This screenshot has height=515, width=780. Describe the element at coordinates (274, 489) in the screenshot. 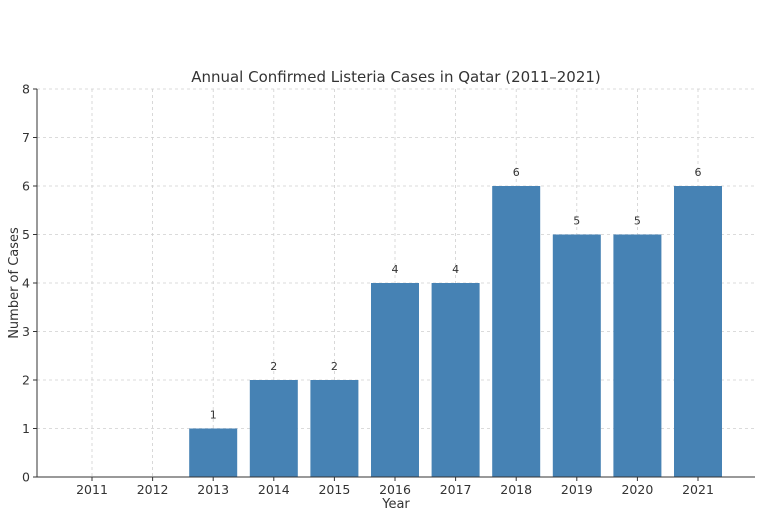

I see `x-tick-label: 2014` at that location.